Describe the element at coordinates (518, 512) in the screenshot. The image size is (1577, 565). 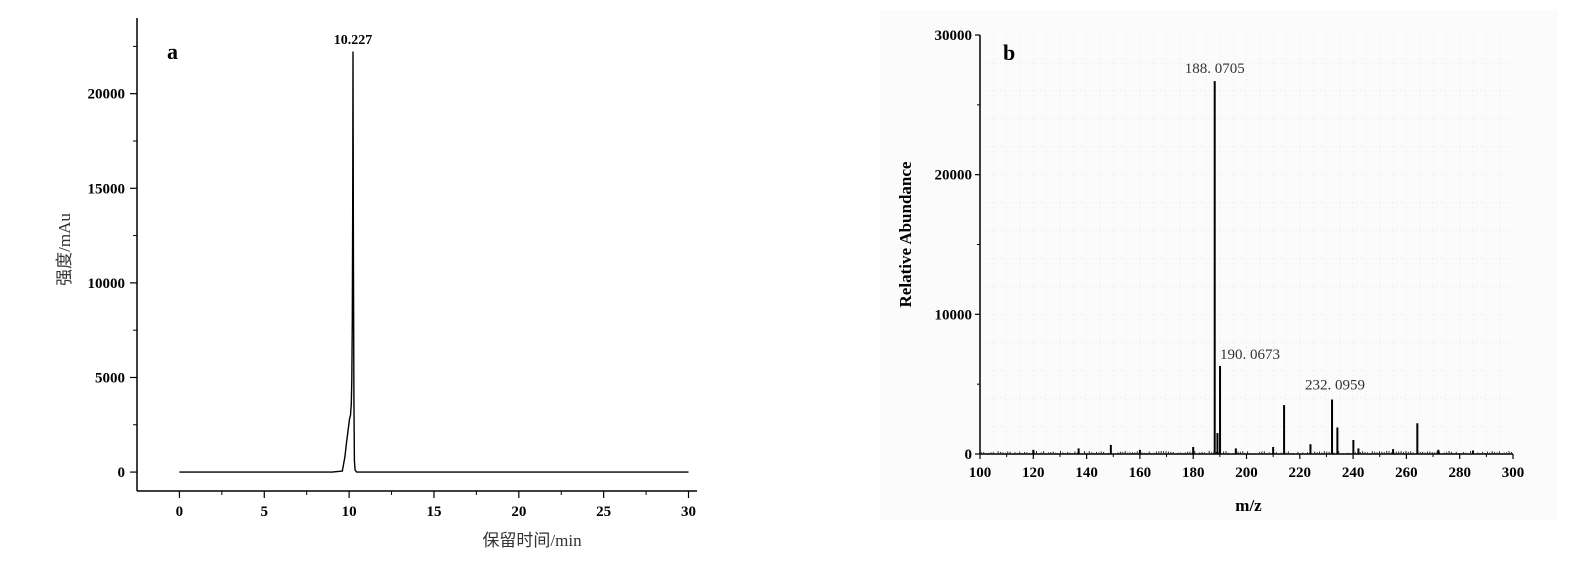
I see `x-tick-label-a: 20` at that location.